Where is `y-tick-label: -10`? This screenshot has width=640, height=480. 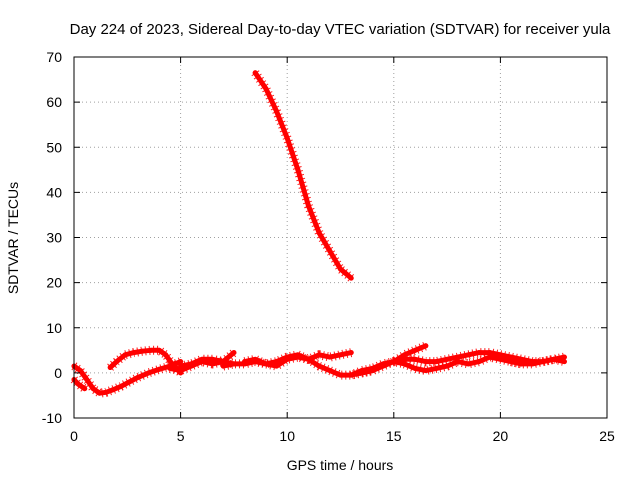
y-tick-label: -10 is located at coordinates (52, 418).